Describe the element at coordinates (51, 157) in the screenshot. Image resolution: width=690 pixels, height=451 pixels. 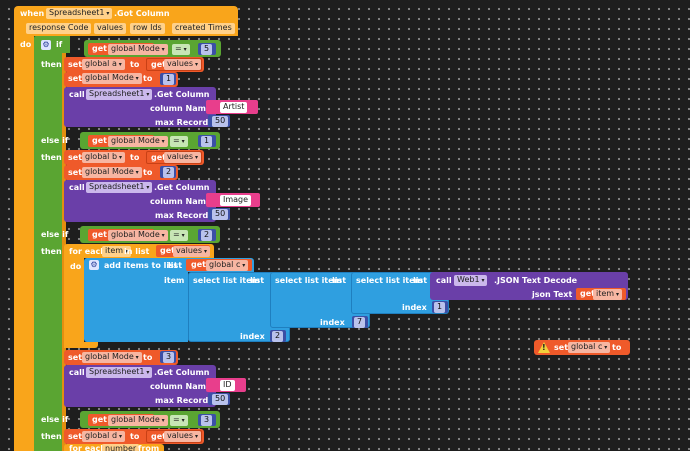
I see `then-label-2: then` at that location.